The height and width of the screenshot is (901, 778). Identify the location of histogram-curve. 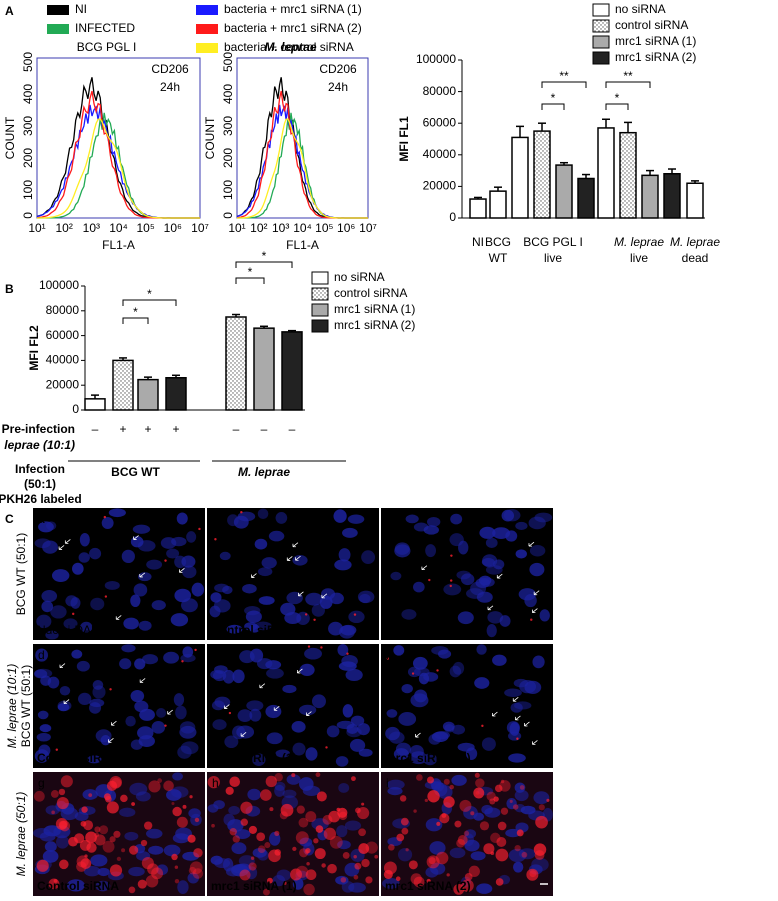
(302, 165).